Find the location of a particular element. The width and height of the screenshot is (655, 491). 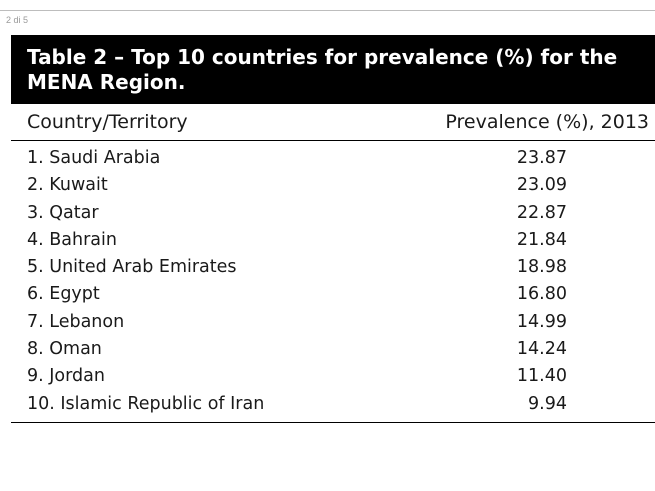

prevalence-cell: 9.94 is located at coordinates (547, 403).